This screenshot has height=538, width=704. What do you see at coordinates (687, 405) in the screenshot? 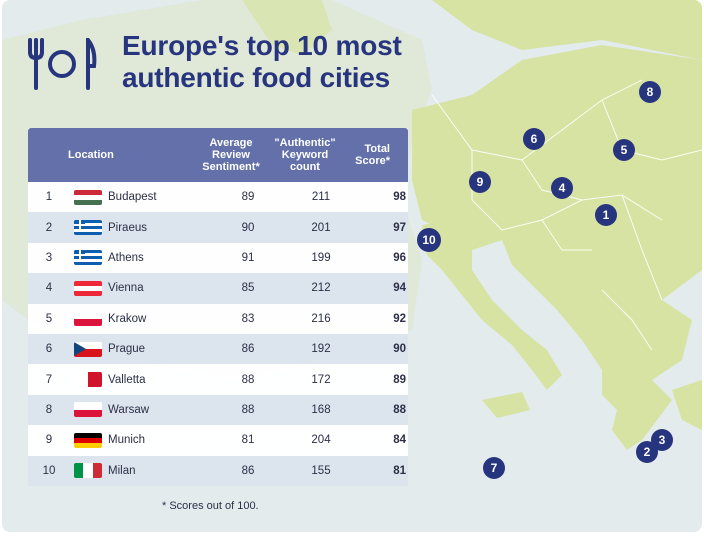
I see `turkey-land` at bounding box center [687, 405].